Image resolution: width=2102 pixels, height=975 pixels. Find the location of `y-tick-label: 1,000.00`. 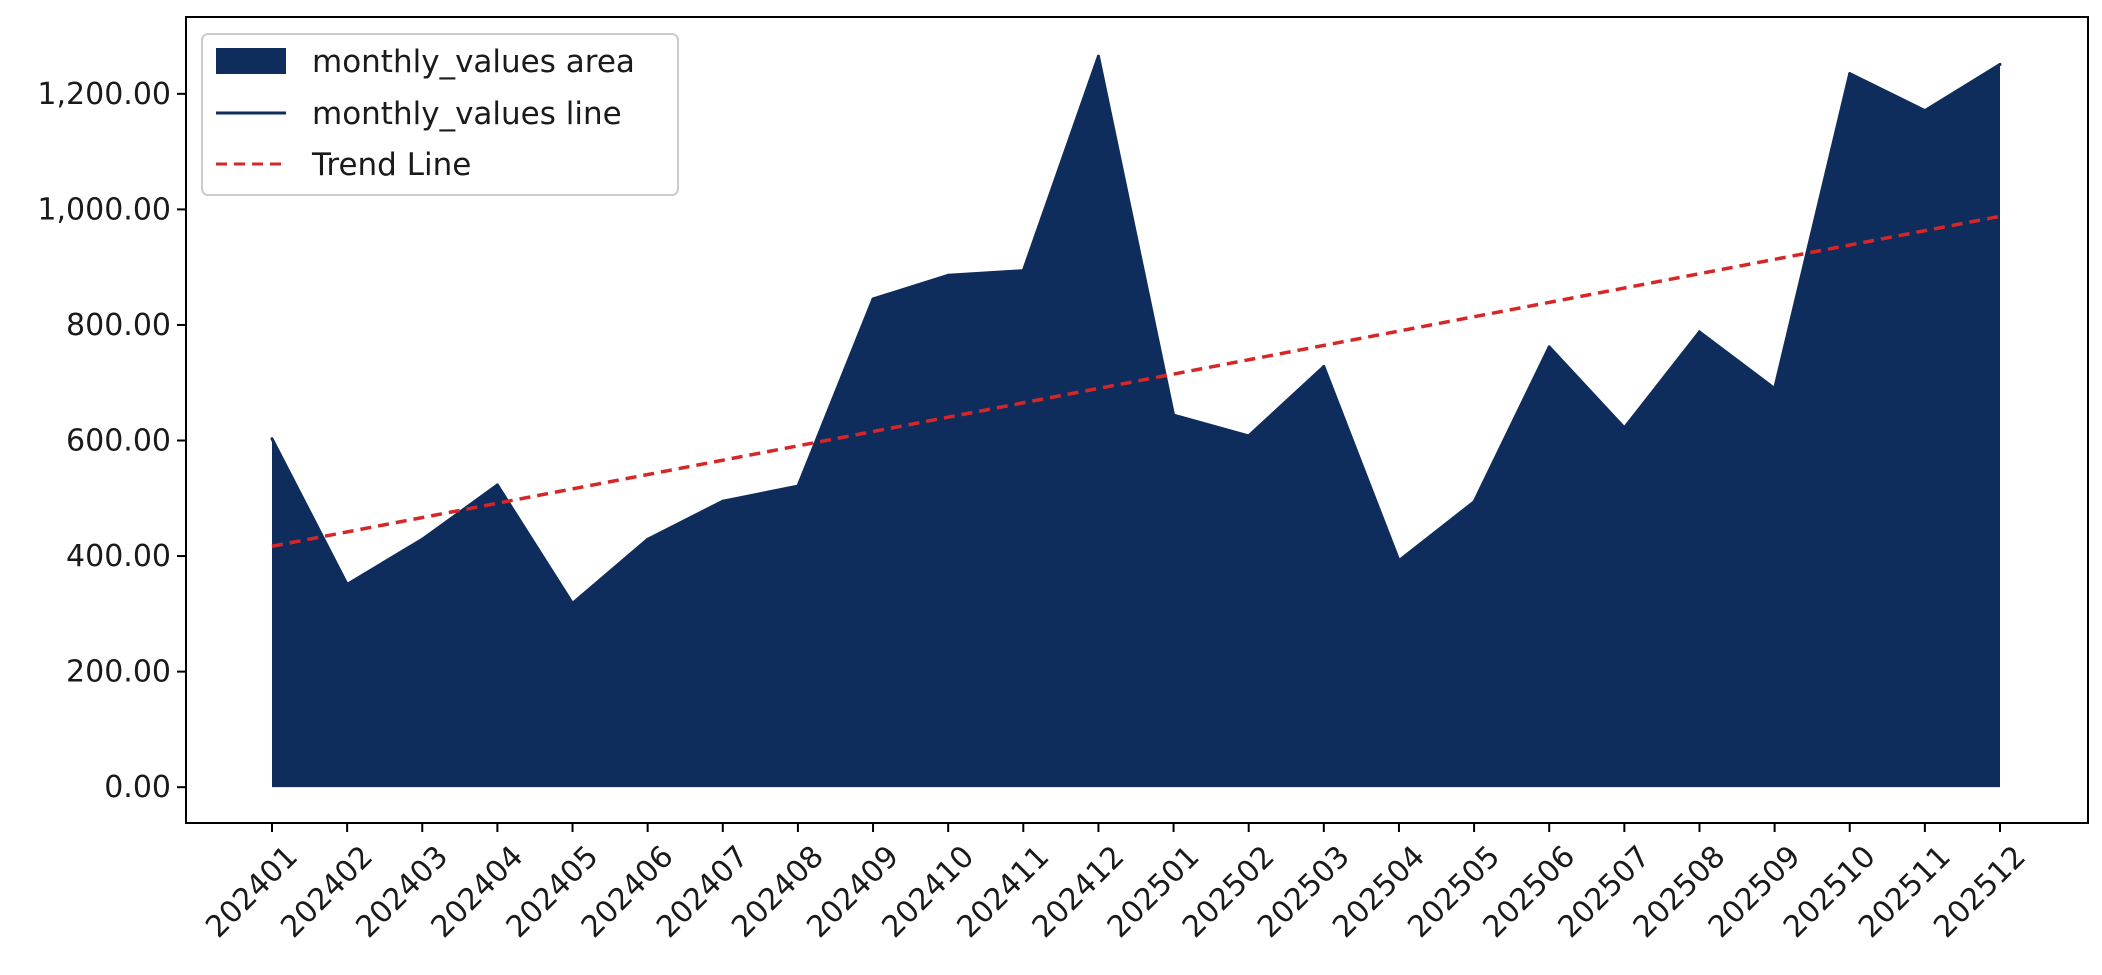

y-tick-label: 1,000.00 is located at coordinates (104, 209).